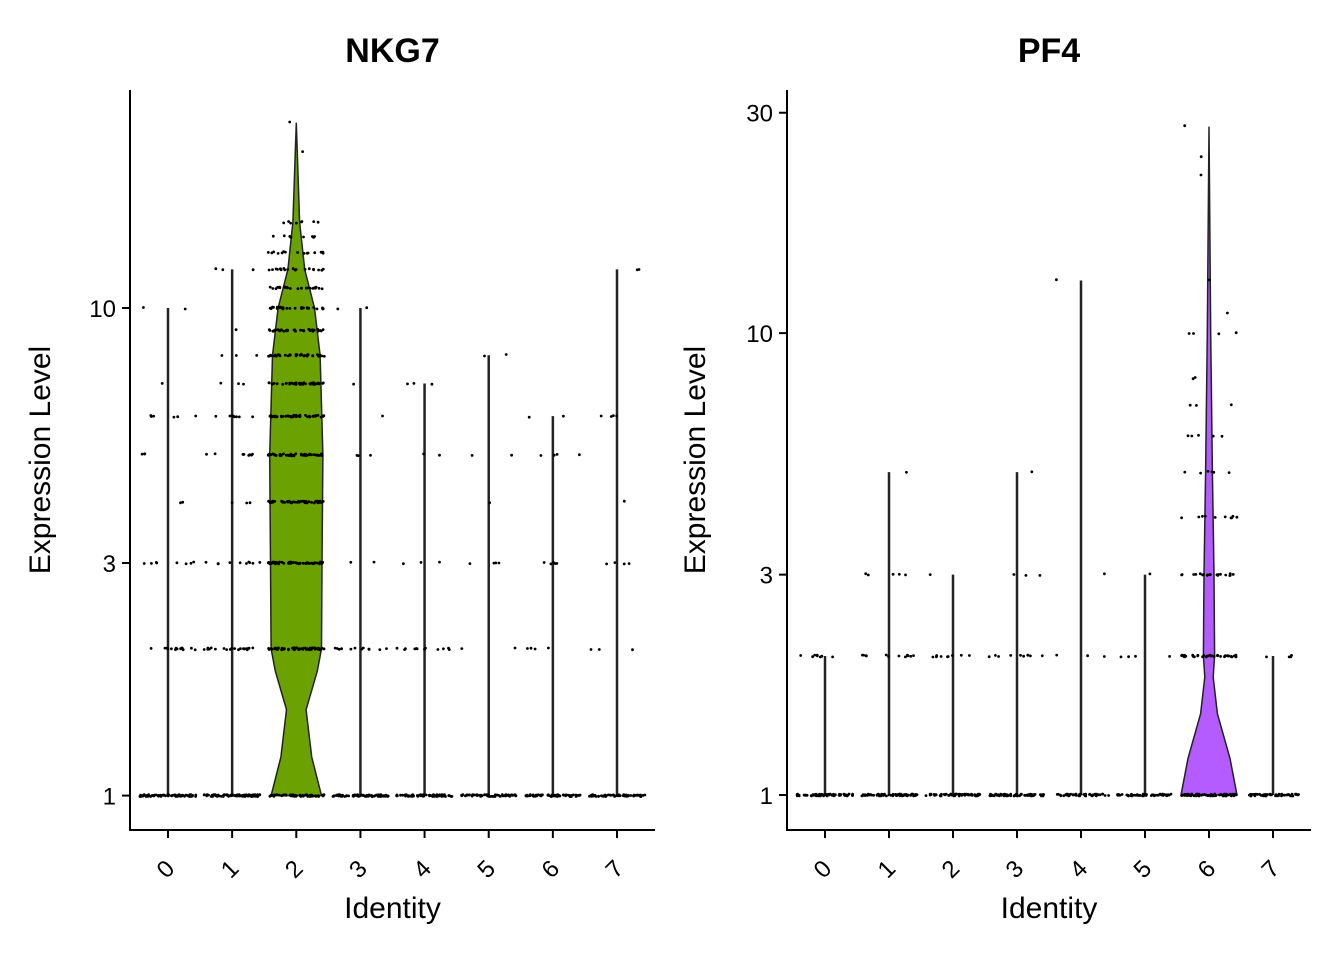 Image resolution: width=1344 pixels, height=960 pixels. What do you see at coordinates (296, 459) in the screenshot?
I see `violin` at bounding box center [296, 459].